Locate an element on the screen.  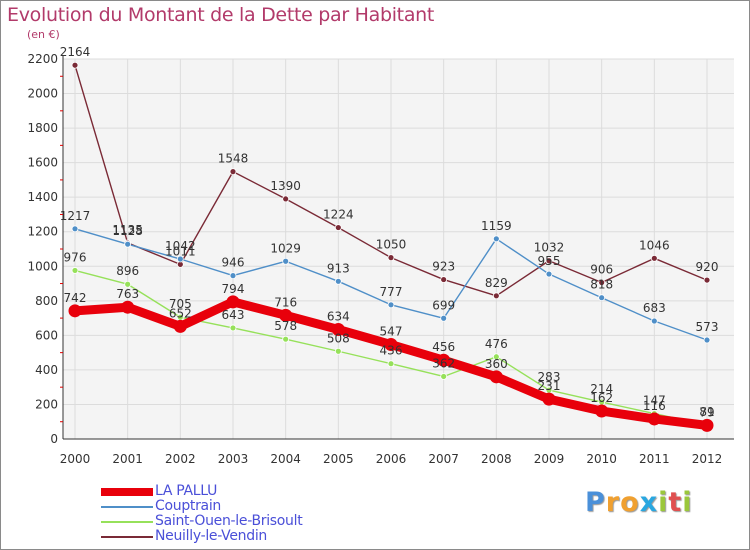
data-label: 634 is located at coordinates (338, 316).